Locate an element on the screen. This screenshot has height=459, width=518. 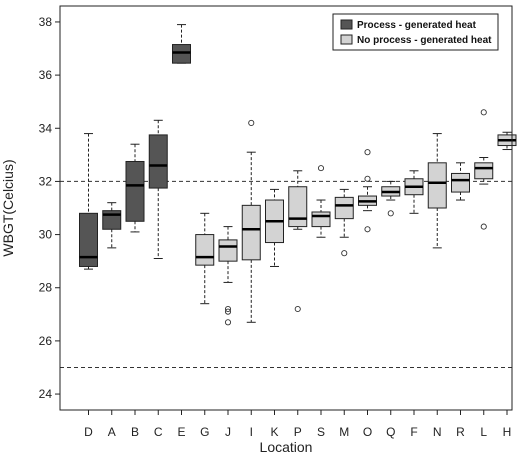
legend-swatch-no-process is located at coordinates (346, 39).